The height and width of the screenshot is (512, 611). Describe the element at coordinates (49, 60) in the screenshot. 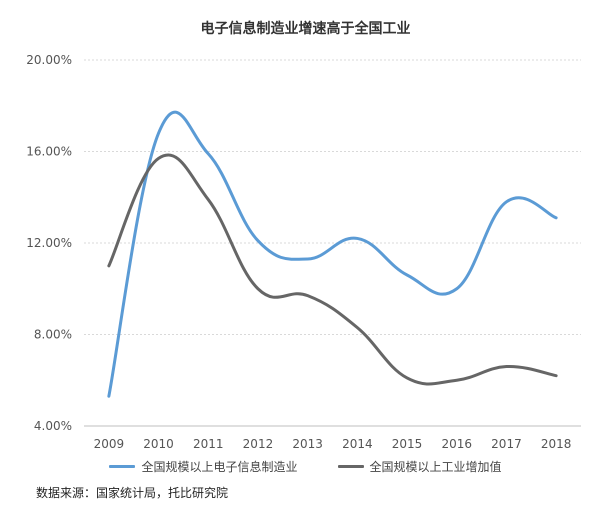

I see `y-tick-label: 20.00%` at that location.